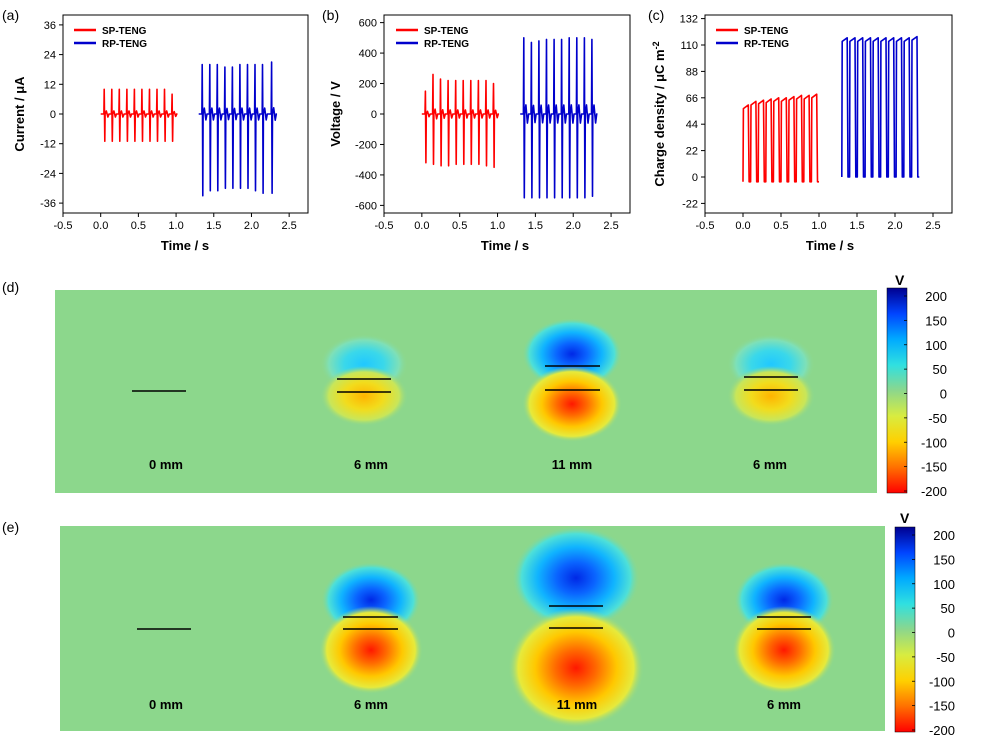 The width and height of the screenshot is (983, 745). Describe the element at coordinates (368, 24) in the screenshot. I see `y-tick-label: 600` at that location.